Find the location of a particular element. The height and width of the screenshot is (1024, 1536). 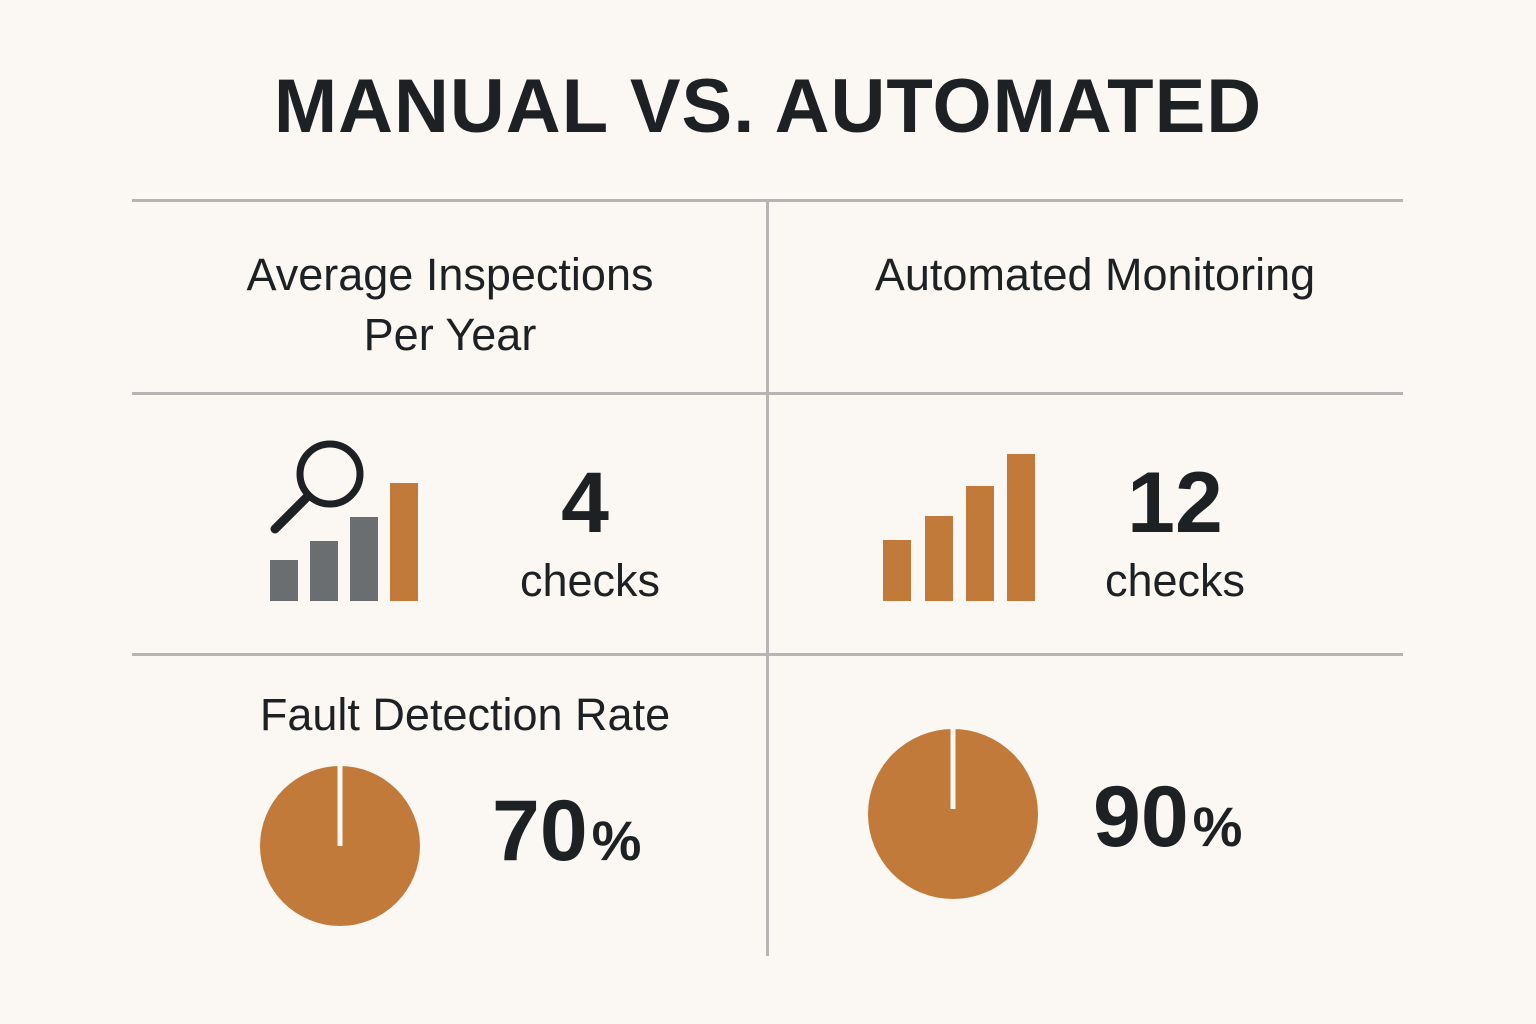

automated-rate-value: 90 is located at coordinates (1141, 817).